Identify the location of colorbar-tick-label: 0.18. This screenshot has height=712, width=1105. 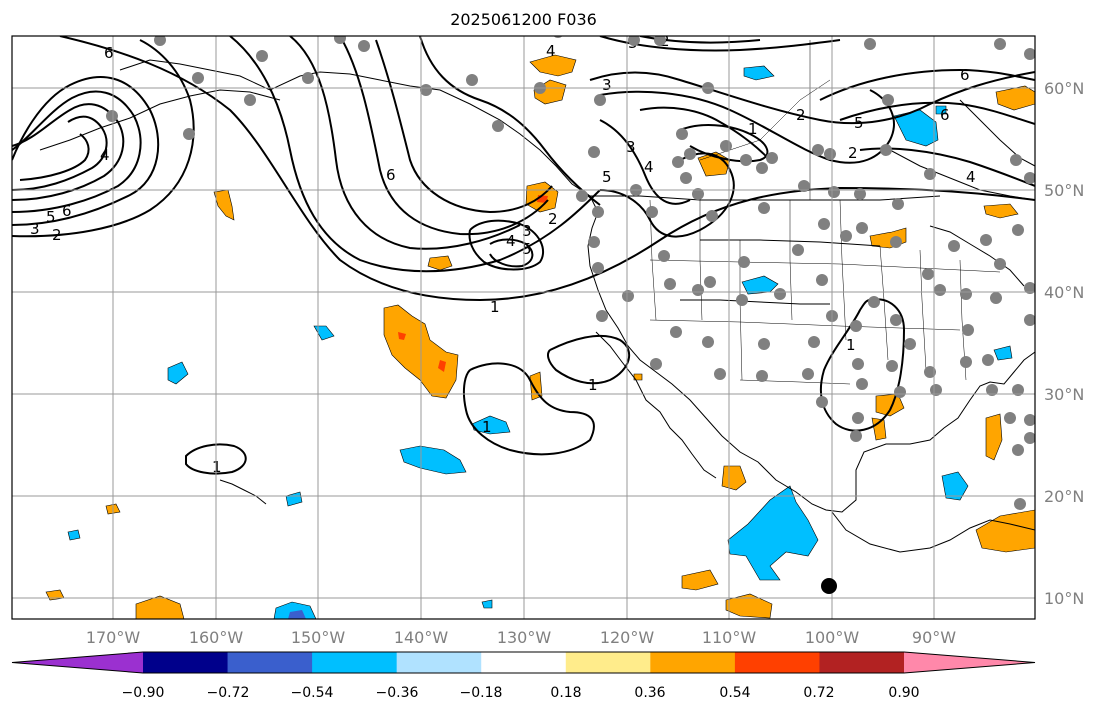
(565, 693).